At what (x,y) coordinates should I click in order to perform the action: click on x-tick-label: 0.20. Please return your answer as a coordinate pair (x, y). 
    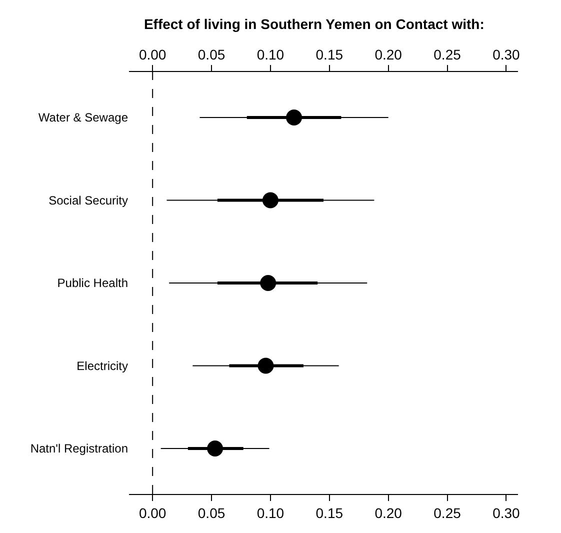
    Looking at the image, I should click on (388, 54).